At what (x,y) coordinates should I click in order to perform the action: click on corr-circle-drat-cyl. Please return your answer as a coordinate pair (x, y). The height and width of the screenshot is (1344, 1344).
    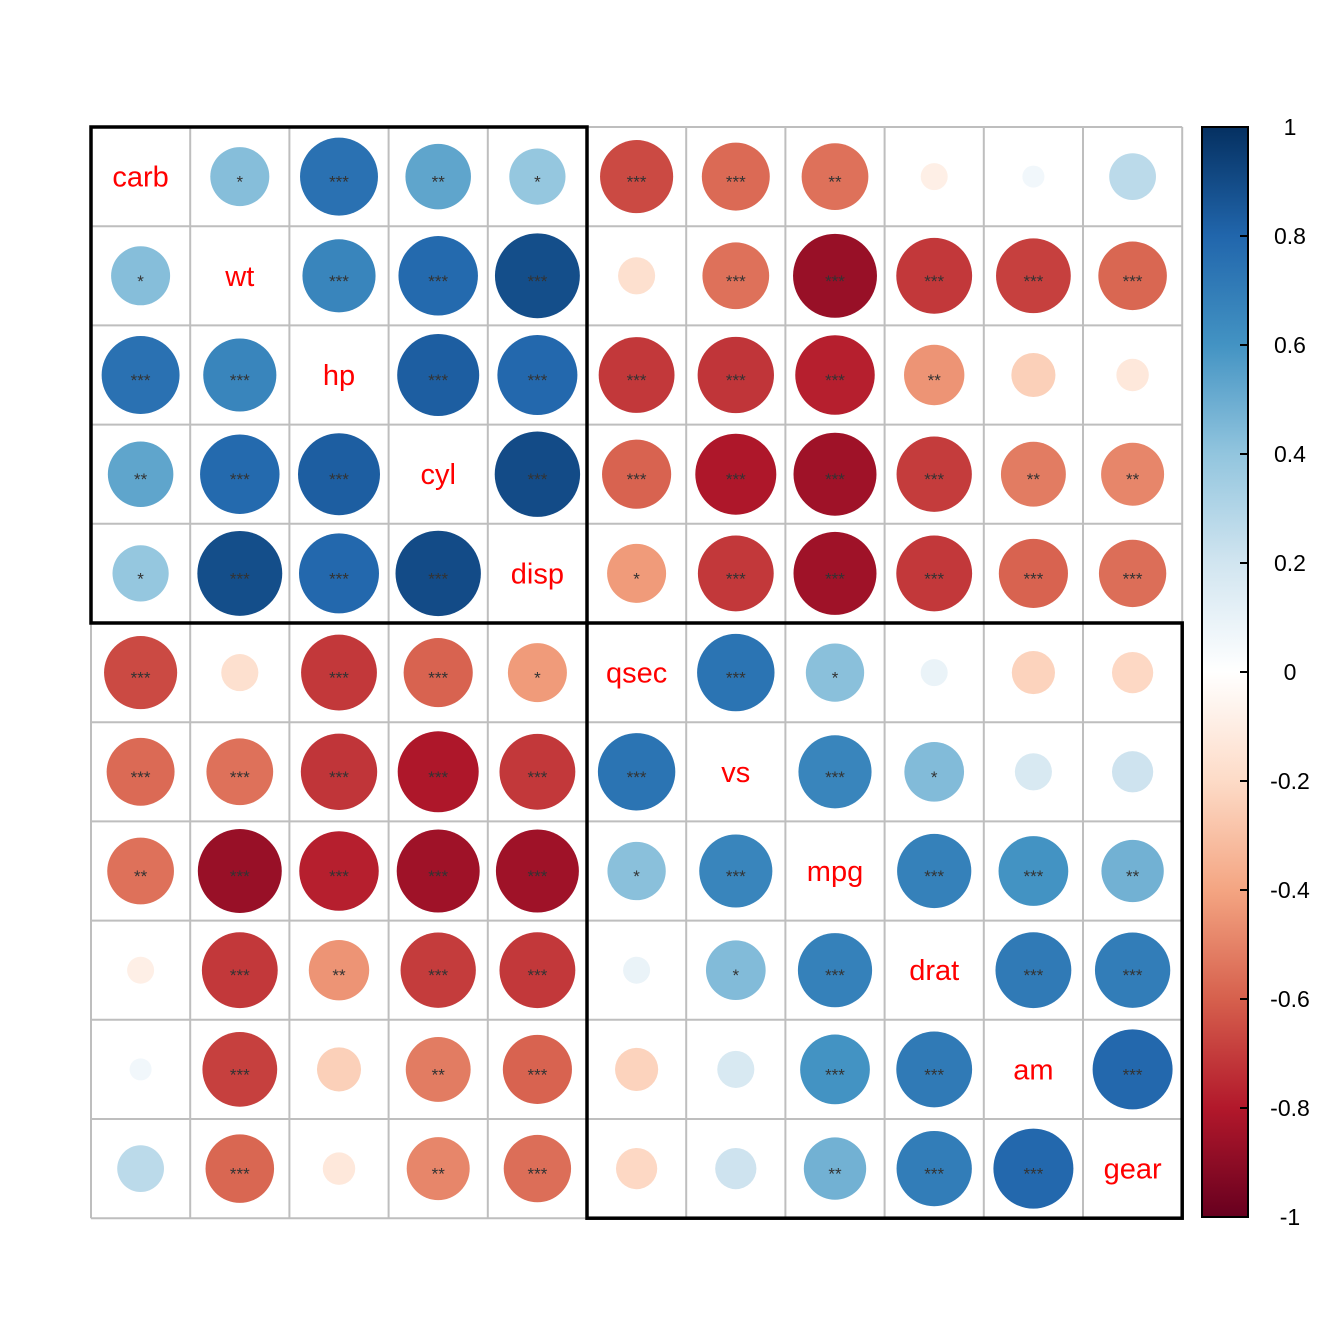
    Looking at the image, I should click on (438, 970).